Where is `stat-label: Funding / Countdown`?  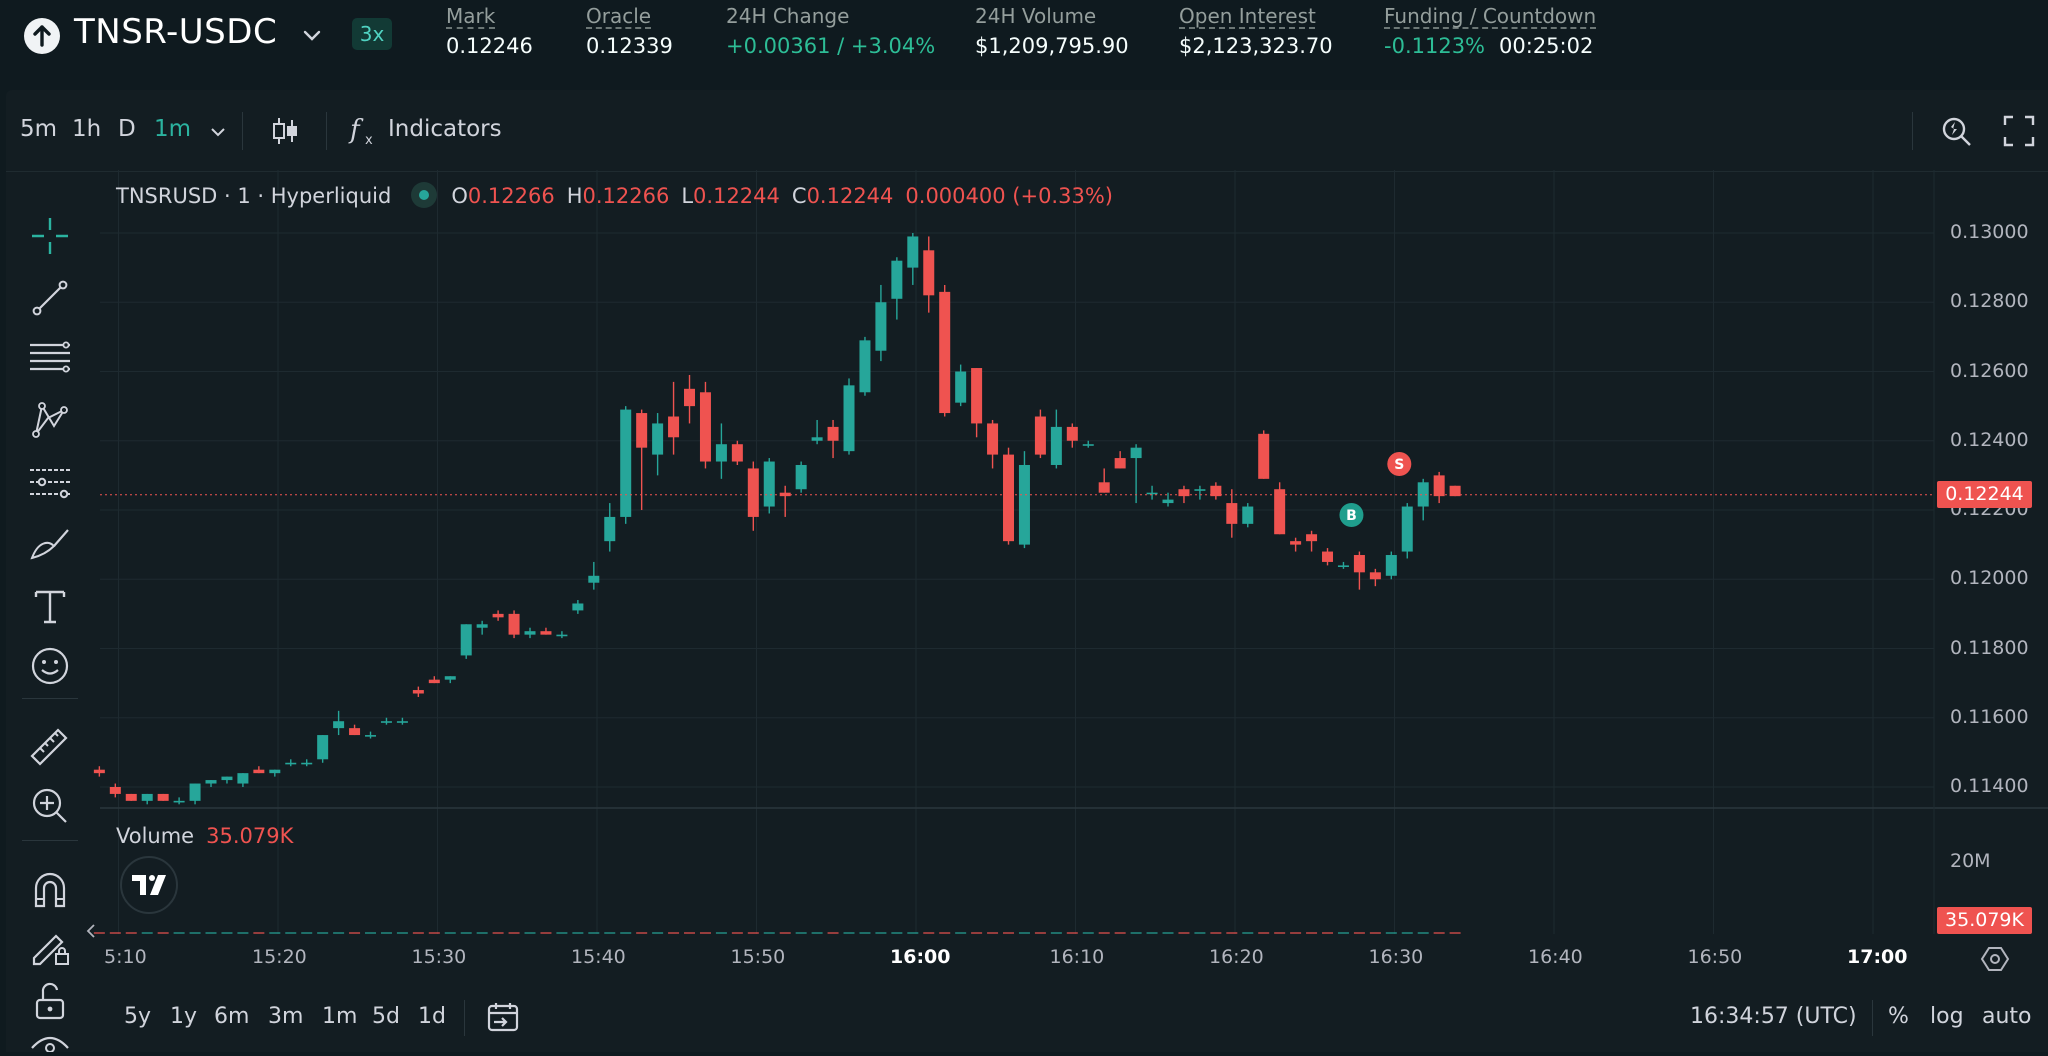
stat-label: Funding / Countdown is located at coordinates (1490, 16).